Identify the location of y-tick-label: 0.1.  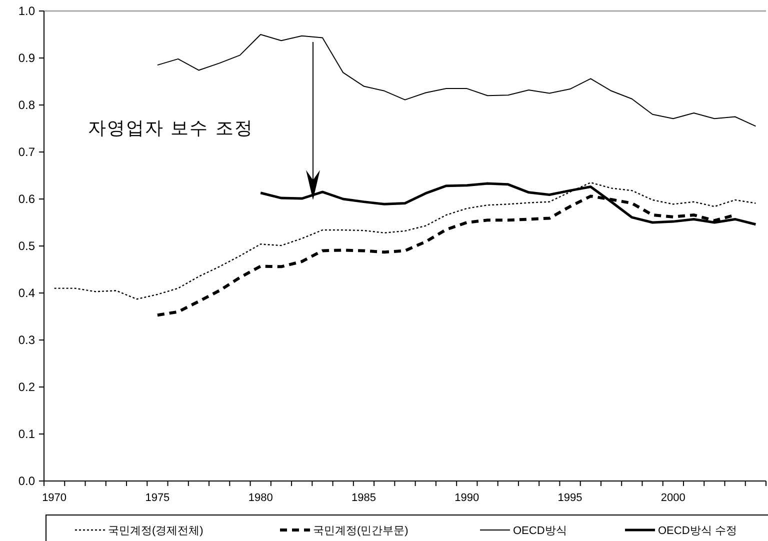
(27, 434).